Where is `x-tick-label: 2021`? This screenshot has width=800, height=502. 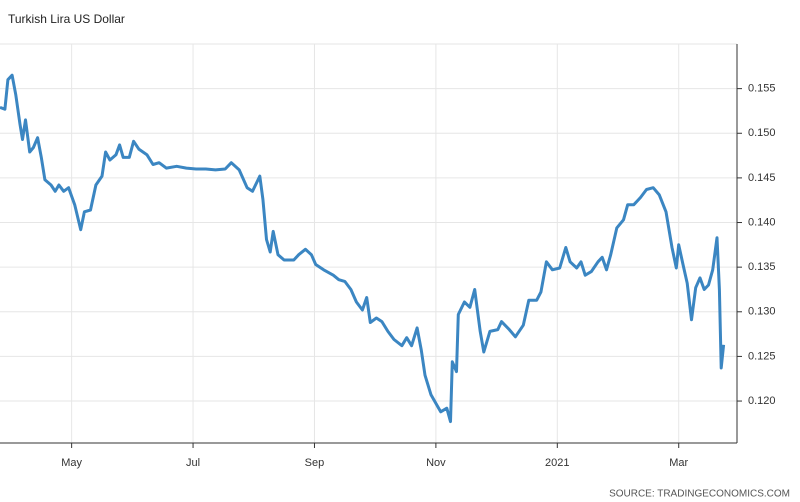
x-tick-label: 2021 is located at coordinates (557, 463).